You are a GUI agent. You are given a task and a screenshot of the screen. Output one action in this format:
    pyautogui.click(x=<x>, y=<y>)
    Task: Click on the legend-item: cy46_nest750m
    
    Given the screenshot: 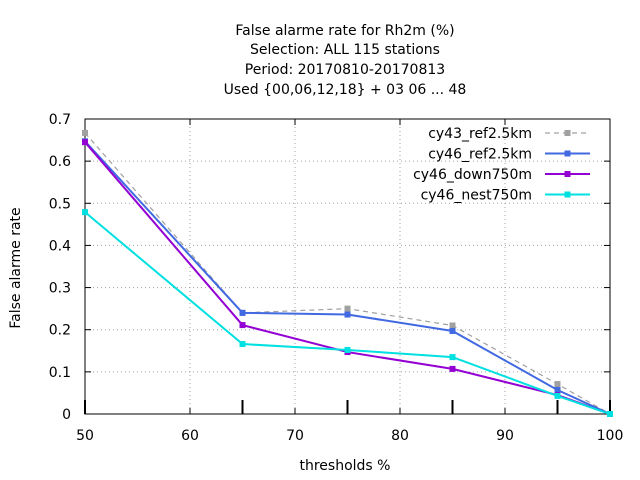 What is the action you would take?
    pyautogui.click(x=505, y=196)
    